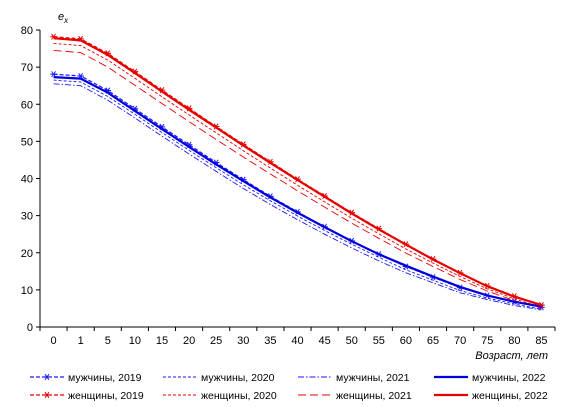 This screenshot has width=575, height=407. I want to click on x-tick-label: 75, so click(487, 341).